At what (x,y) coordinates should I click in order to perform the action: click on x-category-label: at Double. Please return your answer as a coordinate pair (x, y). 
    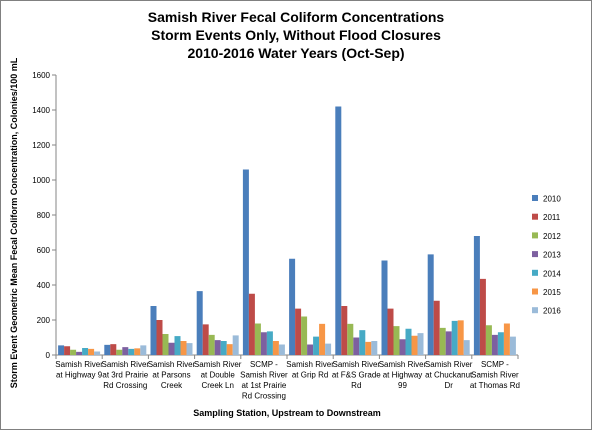
    Looking at the image, I should click on (218, 375).